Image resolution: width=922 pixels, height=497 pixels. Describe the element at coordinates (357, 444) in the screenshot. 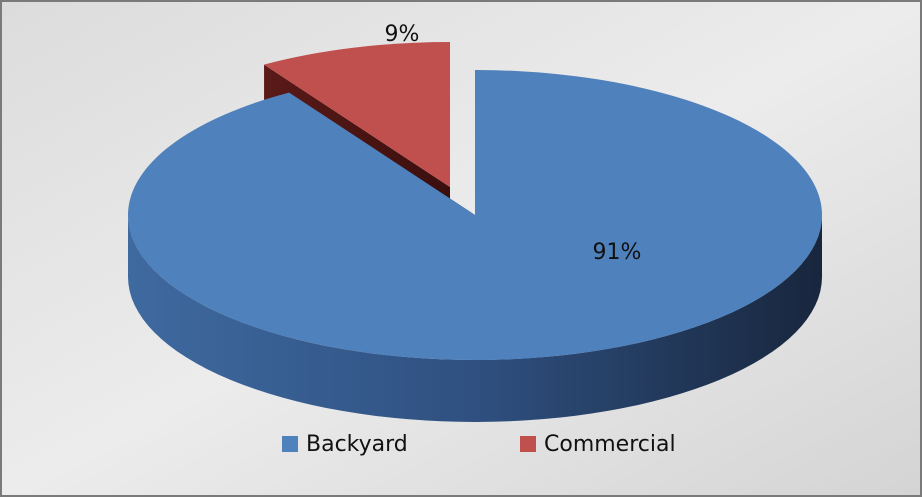

I see `legend-label: Backyard` at that location.